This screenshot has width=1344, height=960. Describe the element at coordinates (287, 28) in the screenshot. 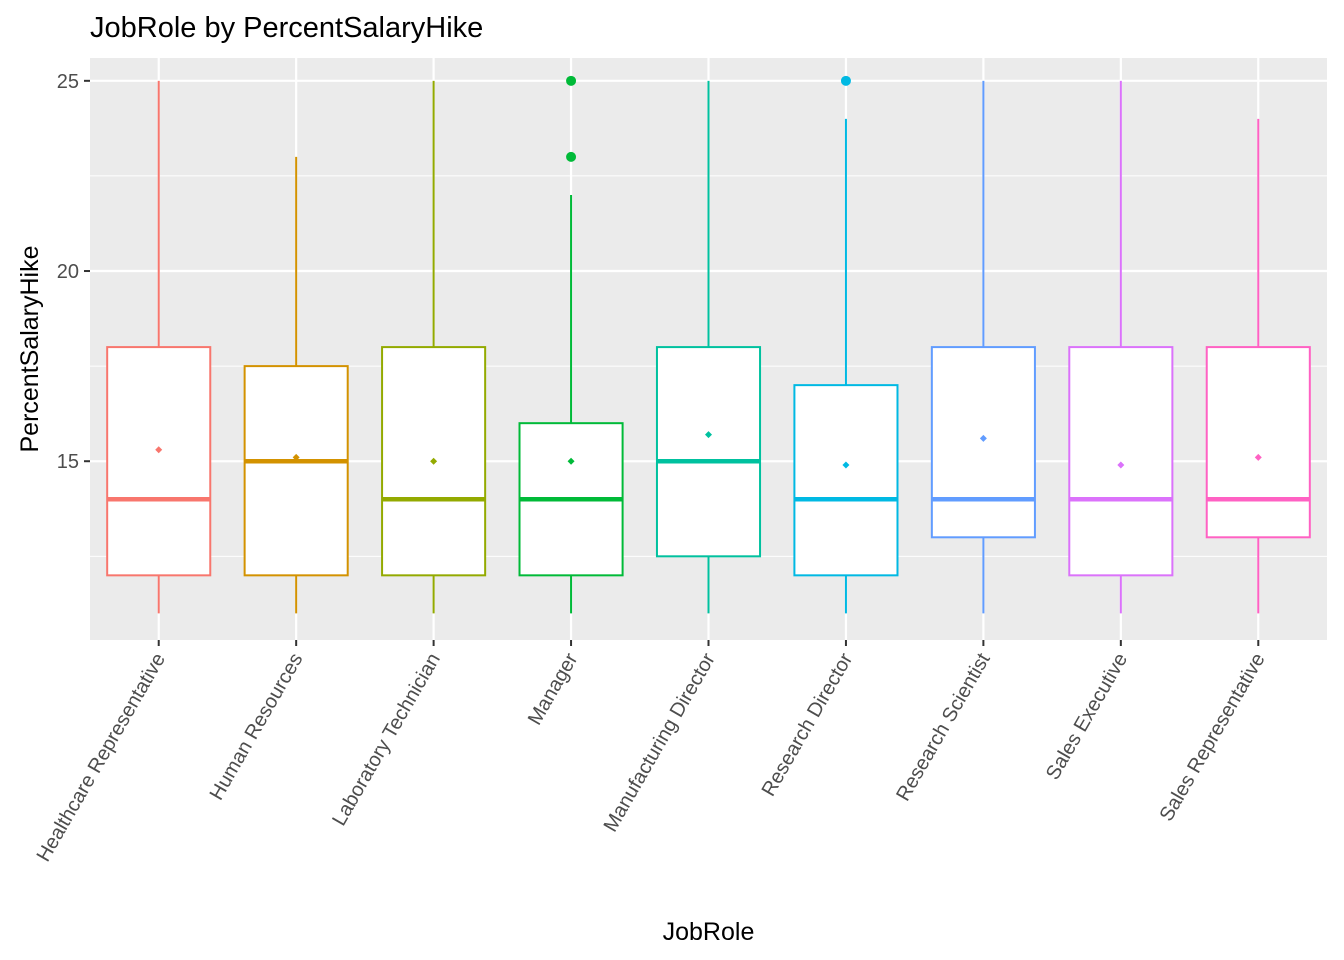

I see `chart-title: JobRole by PercentSalaryHike` at that location.